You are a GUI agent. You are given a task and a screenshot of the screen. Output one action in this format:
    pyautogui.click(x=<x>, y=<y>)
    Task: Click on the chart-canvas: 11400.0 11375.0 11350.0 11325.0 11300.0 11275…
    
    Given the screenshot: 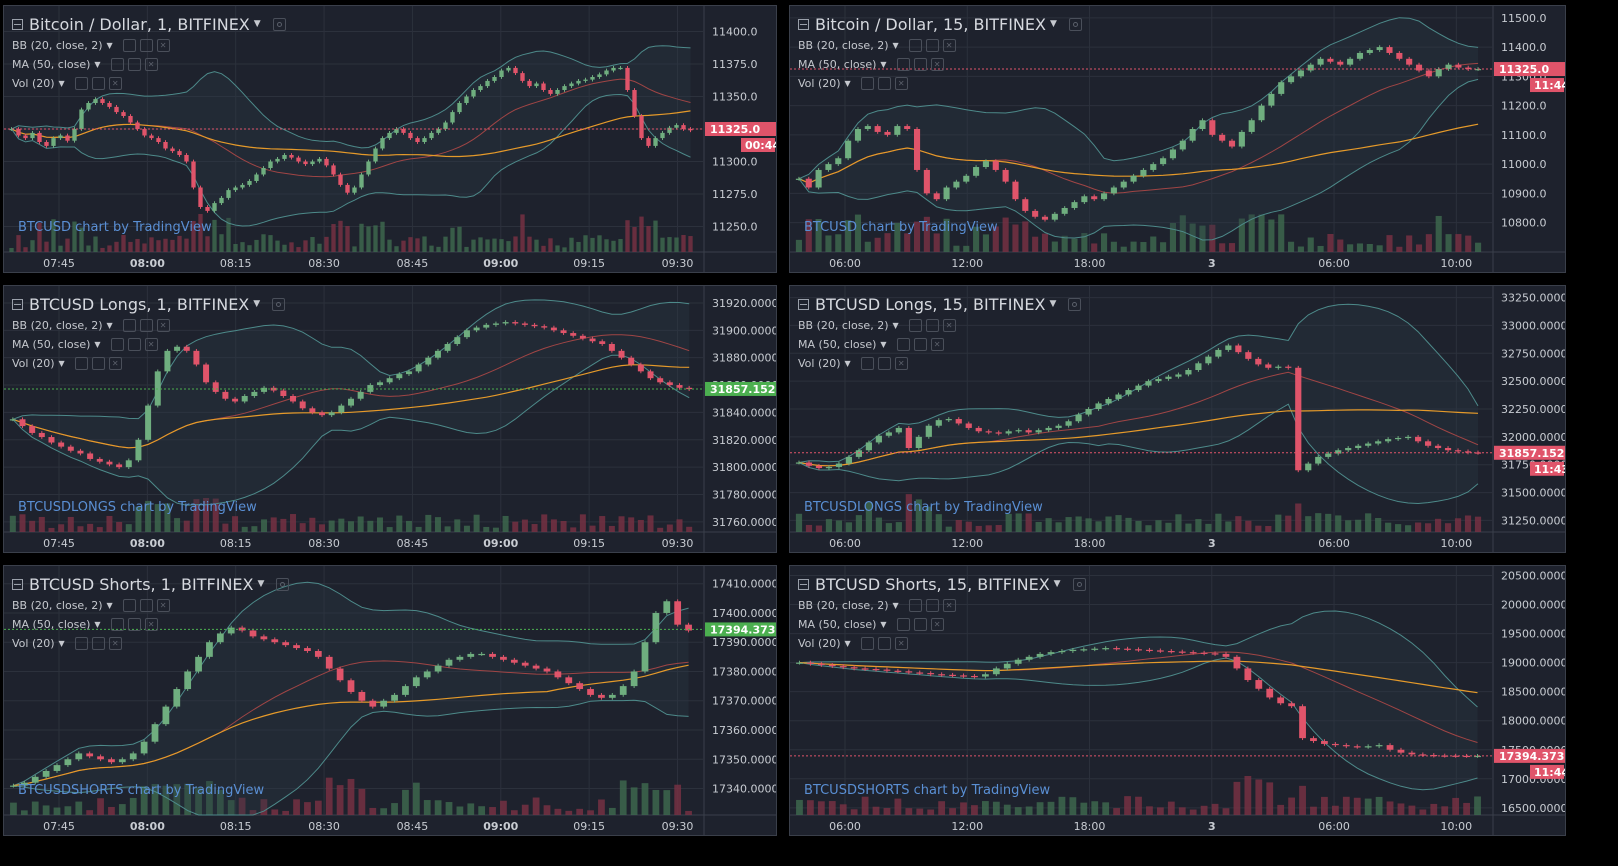 What is the action you would take?
    pyautogui.click(x=390, y=139)
    